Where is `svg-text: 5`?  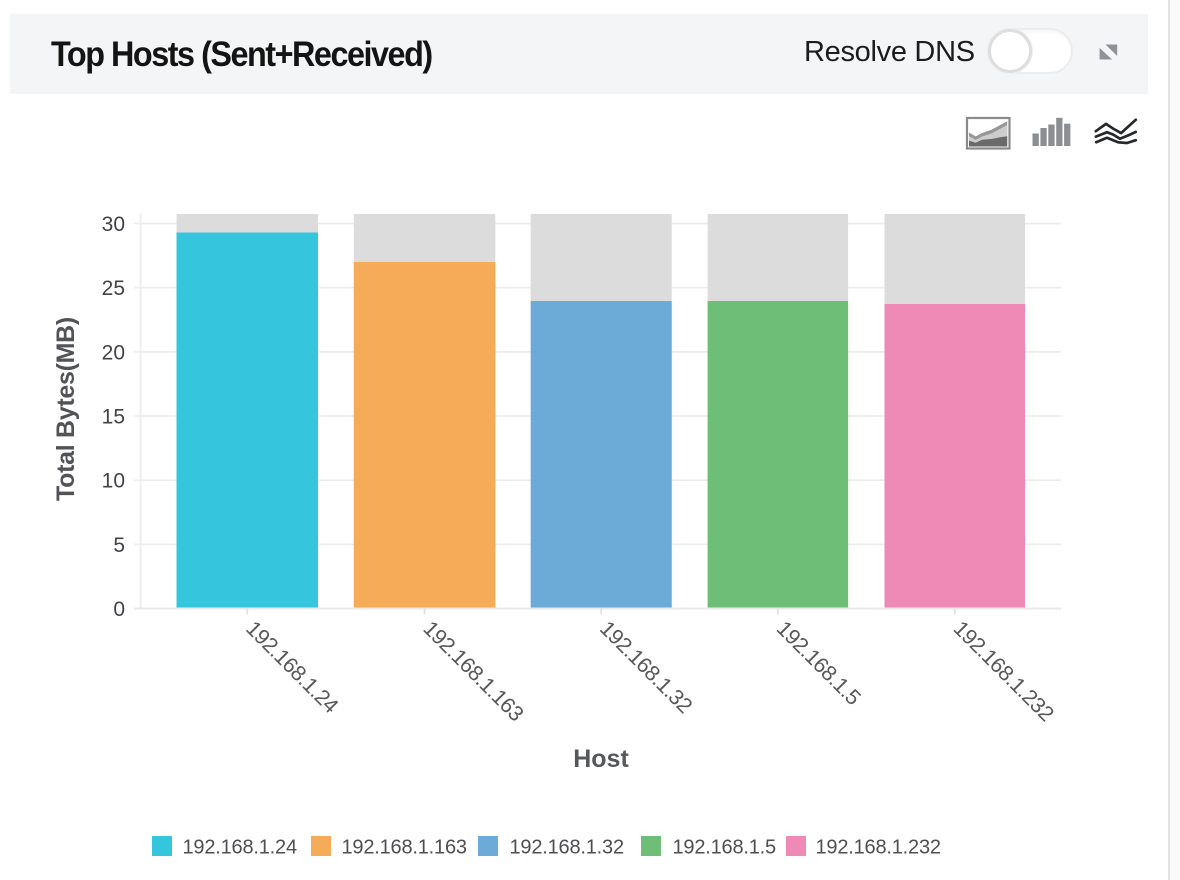
svg-text: 5 is located at coordinates (119, 545).